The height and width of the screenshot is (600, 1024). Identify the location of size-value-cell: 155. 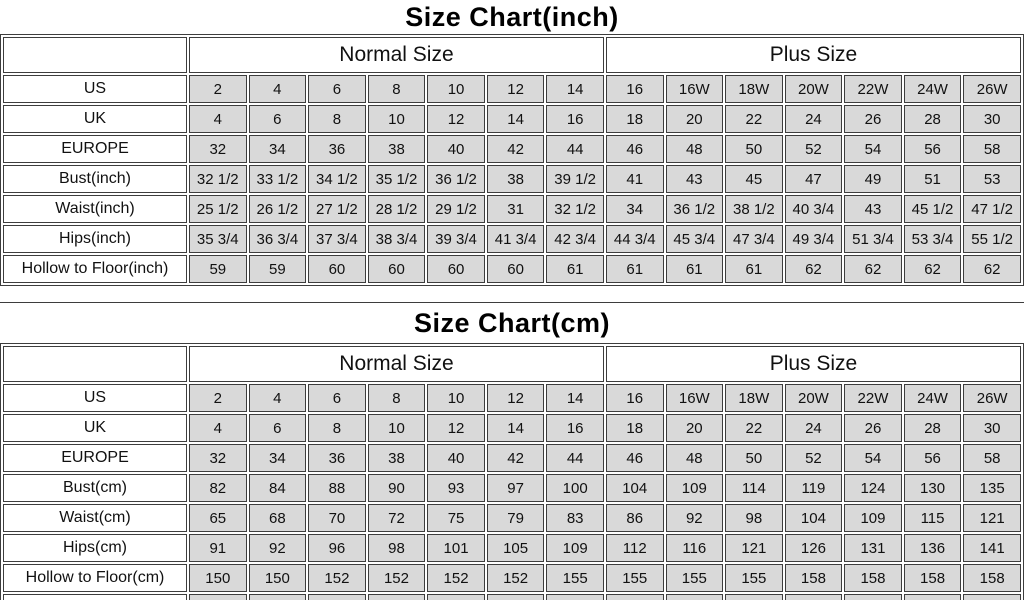
(694, 578).